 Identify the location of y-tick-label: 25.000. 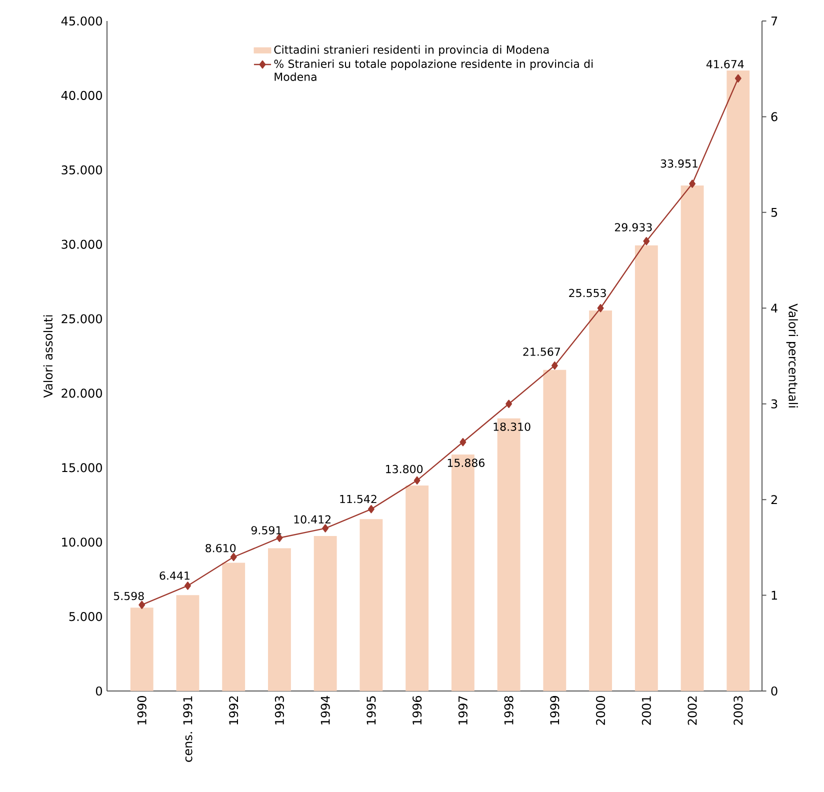
(82, 319).